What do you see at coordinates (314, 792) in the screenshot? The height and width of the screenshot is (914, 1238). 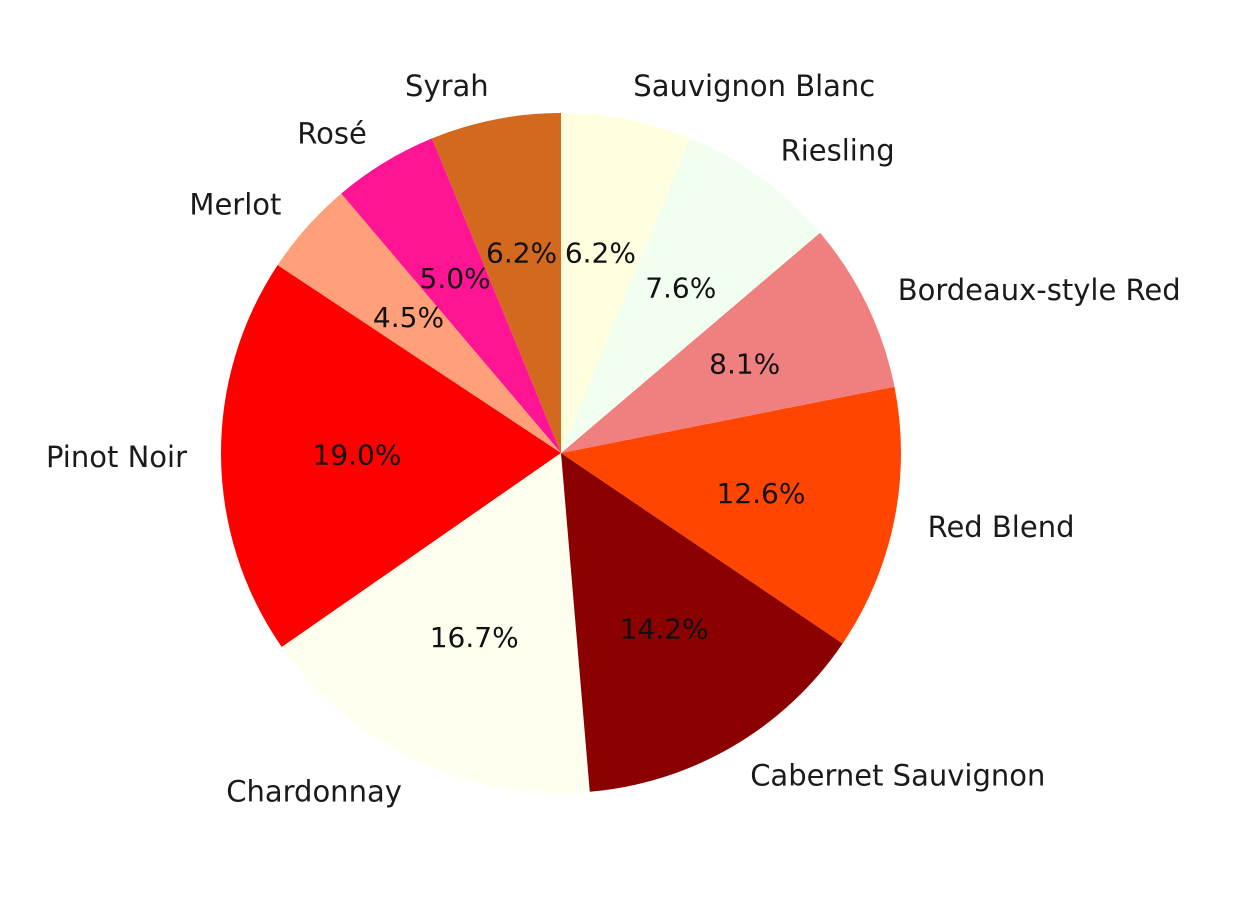 I see `category-label-chardonnay: Chardonnay` at bounding box center [314, 792].